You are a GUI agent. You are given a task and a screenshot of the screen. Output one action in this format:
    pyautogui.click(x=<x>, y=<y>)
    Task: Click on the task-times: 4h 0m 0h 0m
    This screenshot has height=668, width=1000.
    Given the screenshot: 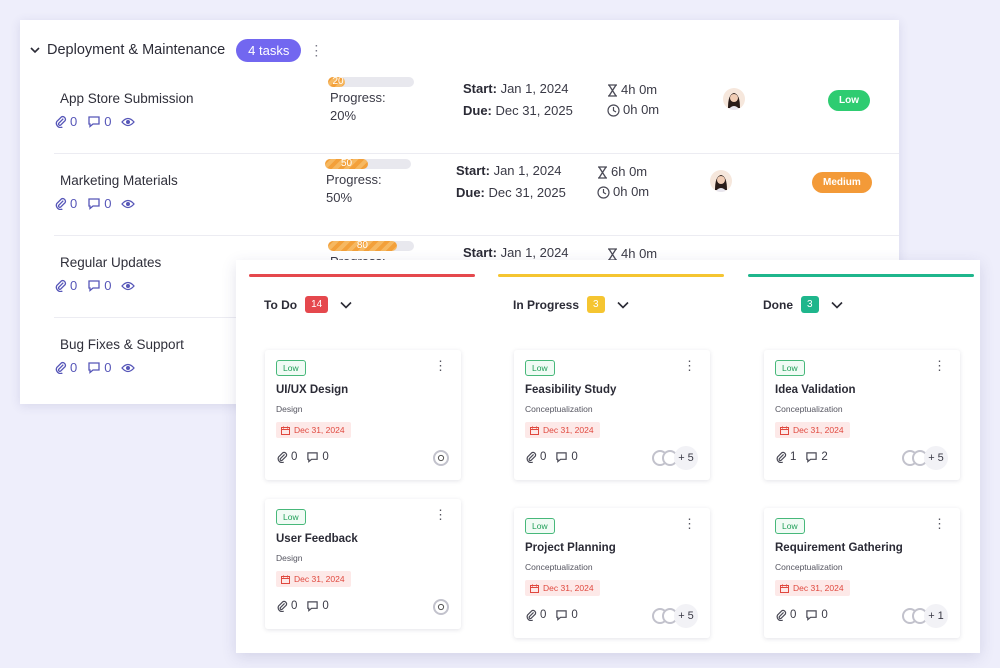 What is the action you would take?
    pyautogui.click(x=633, y=100)
    